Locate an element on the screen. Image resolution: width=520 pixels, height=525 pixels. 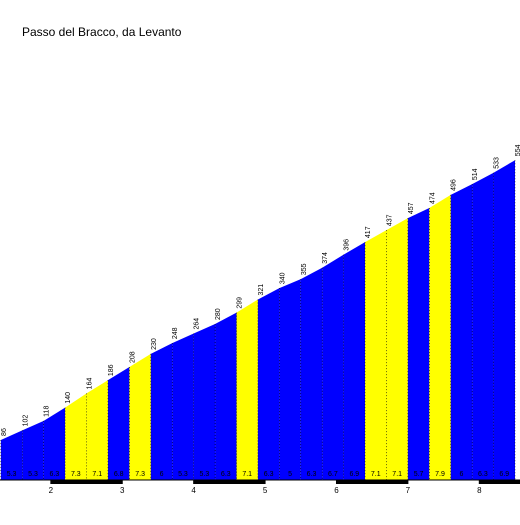
chart-title: Passo del Bracco, da Levanto is located at coordinates (102, 32).